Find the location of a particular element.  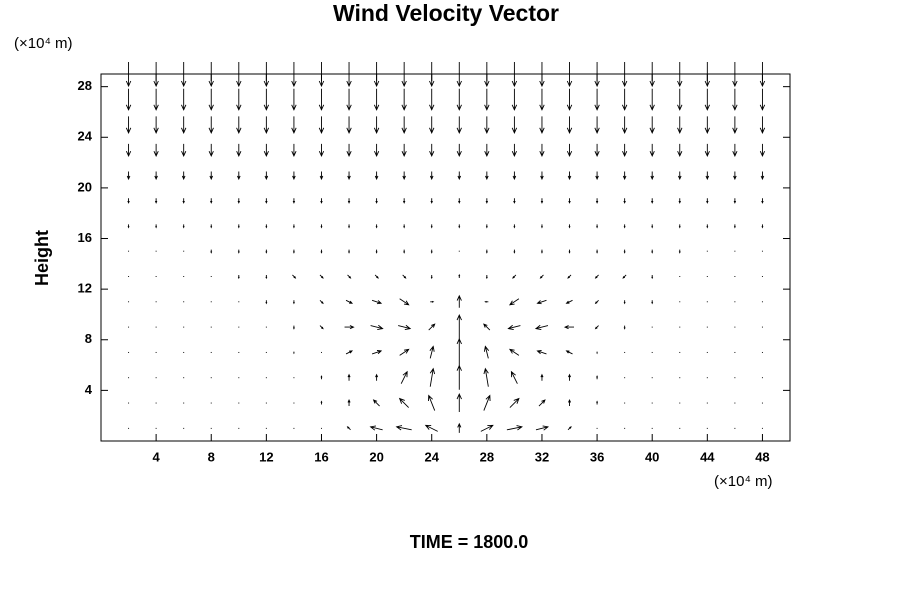

x-tick-label: 48 is located at coordinates (762, 456).